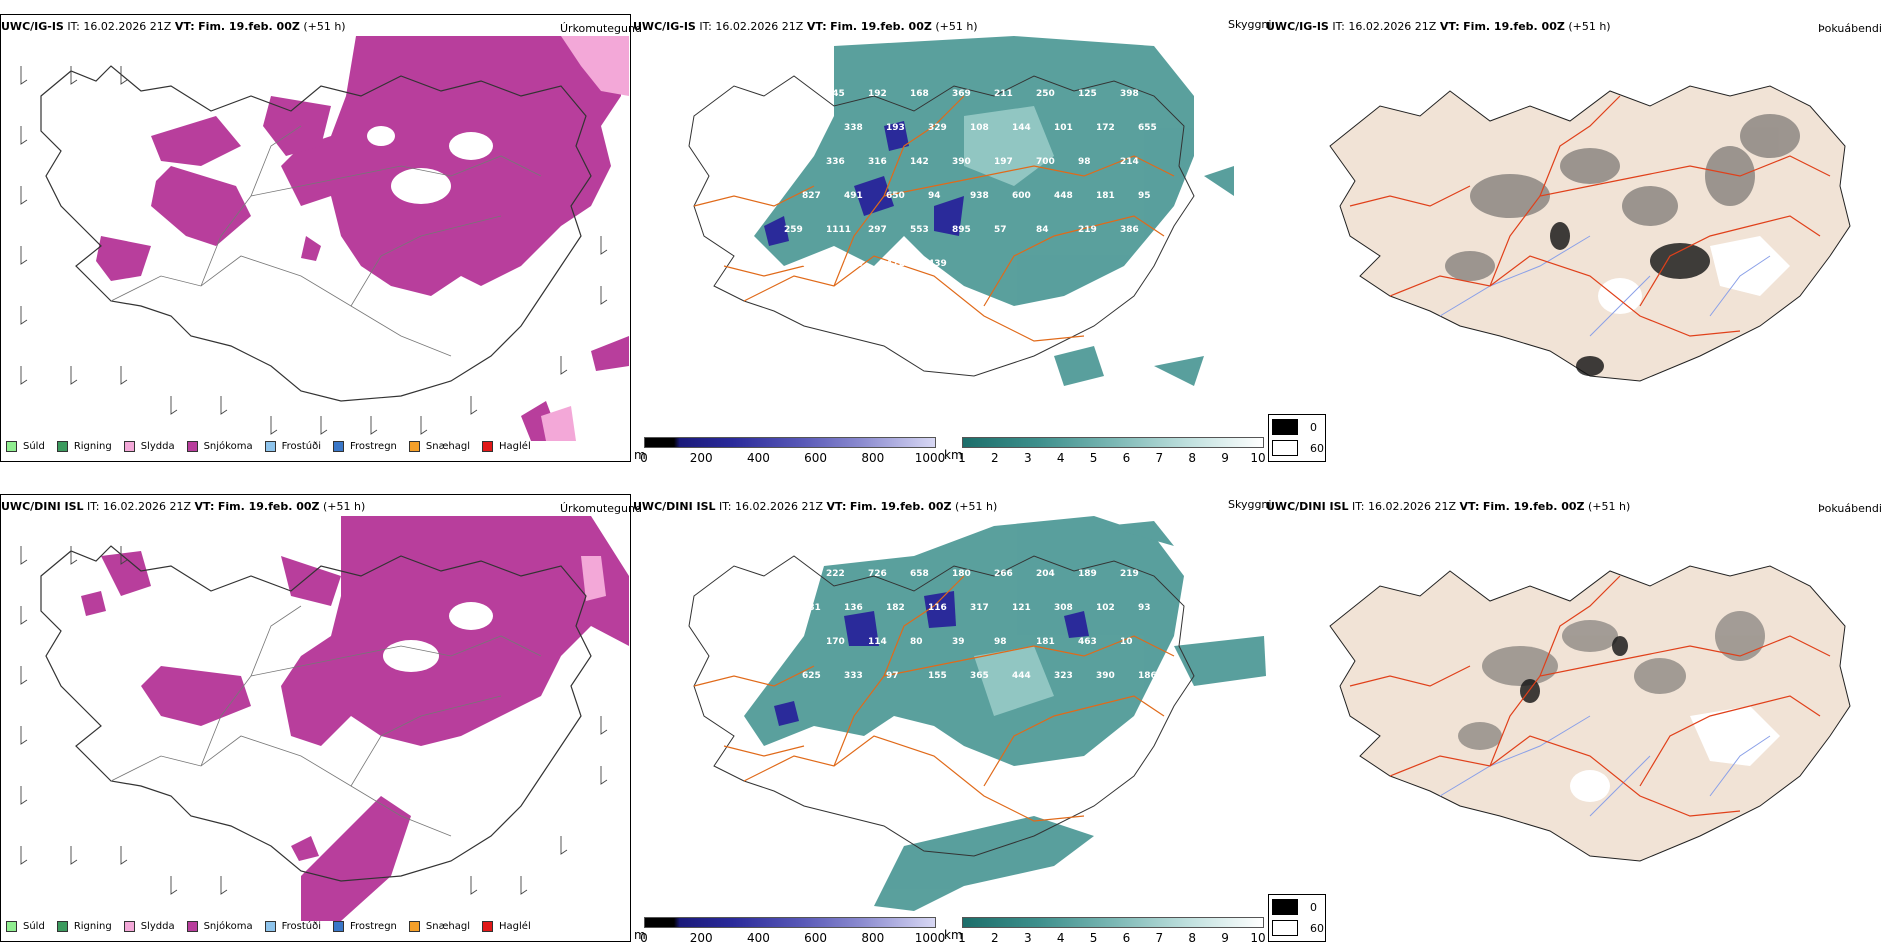  Describe the element at coordinates (961, 162) in the screenshot. I see `cloud-base-label: 390` at that location.